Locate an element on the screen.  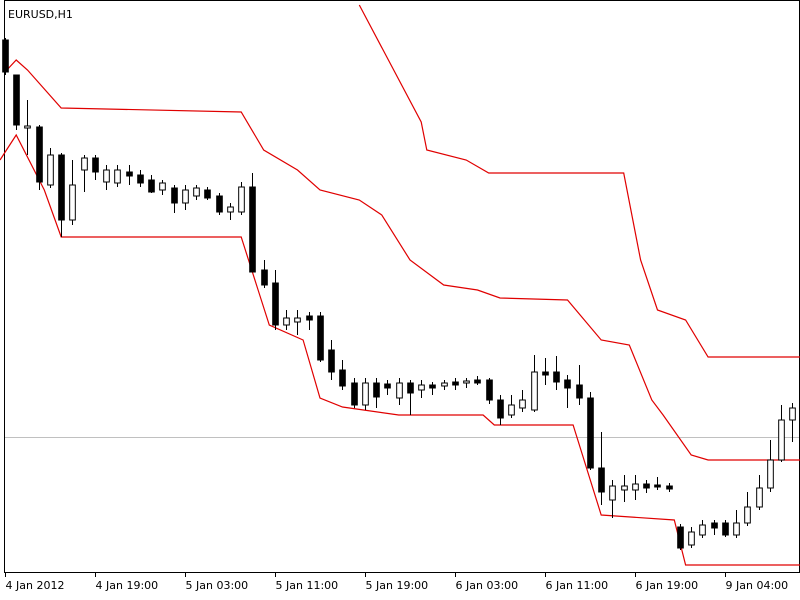
chart-title: EURUSD,H1 is located at coordinates (40, 14).